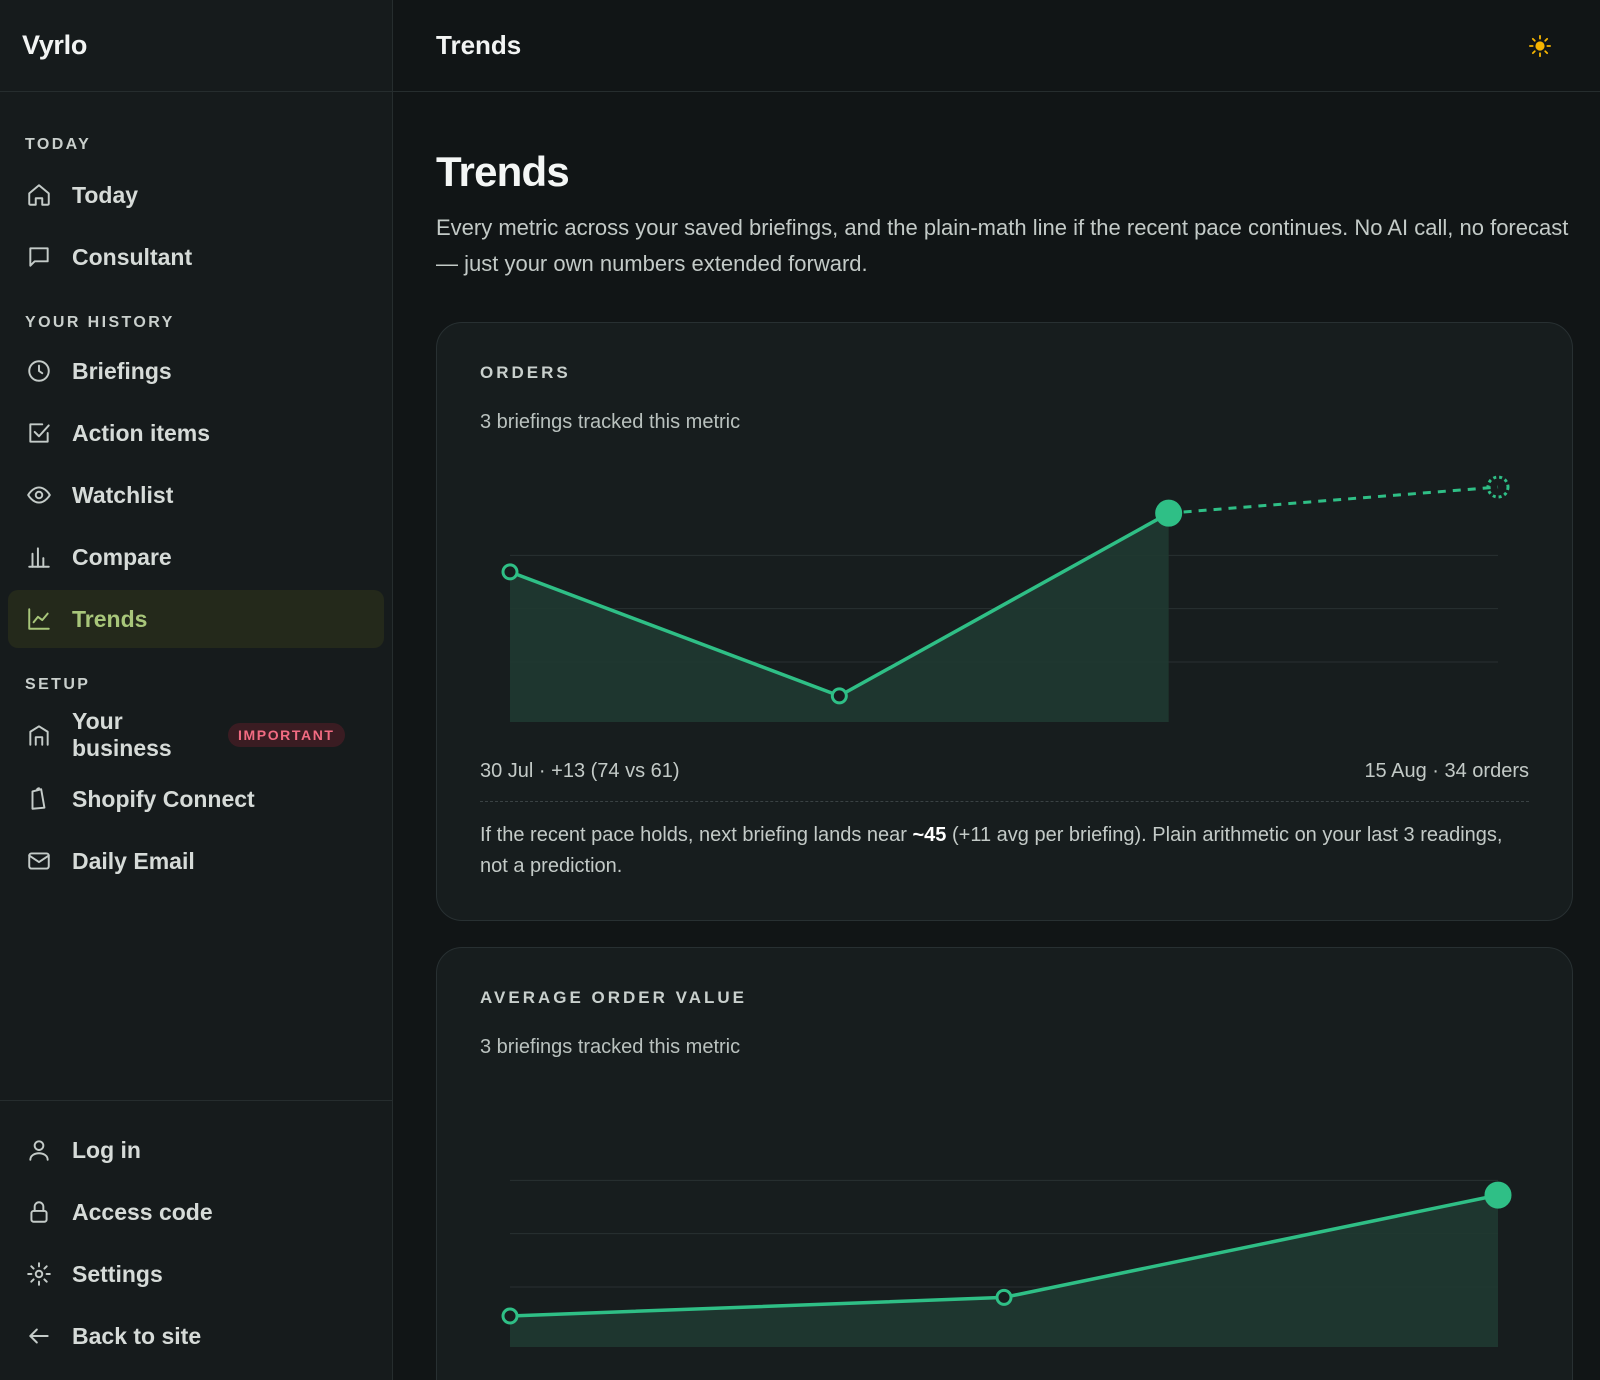 This screenshot has height=1380, width=1600. I want to click on gear-icon, so click(39, 1274).